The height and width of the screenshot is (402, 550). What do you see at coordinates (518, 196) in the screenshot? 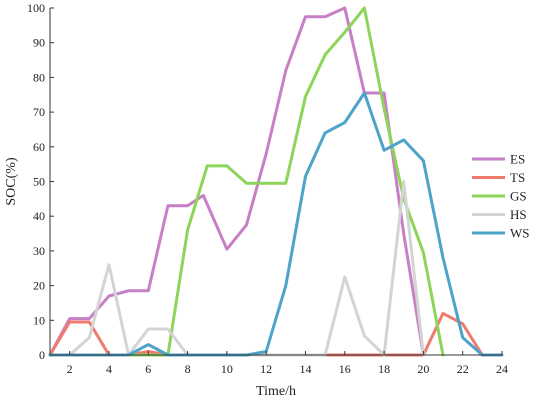
I see `legend-label-gs: GS` at bounding box center [518, 196].